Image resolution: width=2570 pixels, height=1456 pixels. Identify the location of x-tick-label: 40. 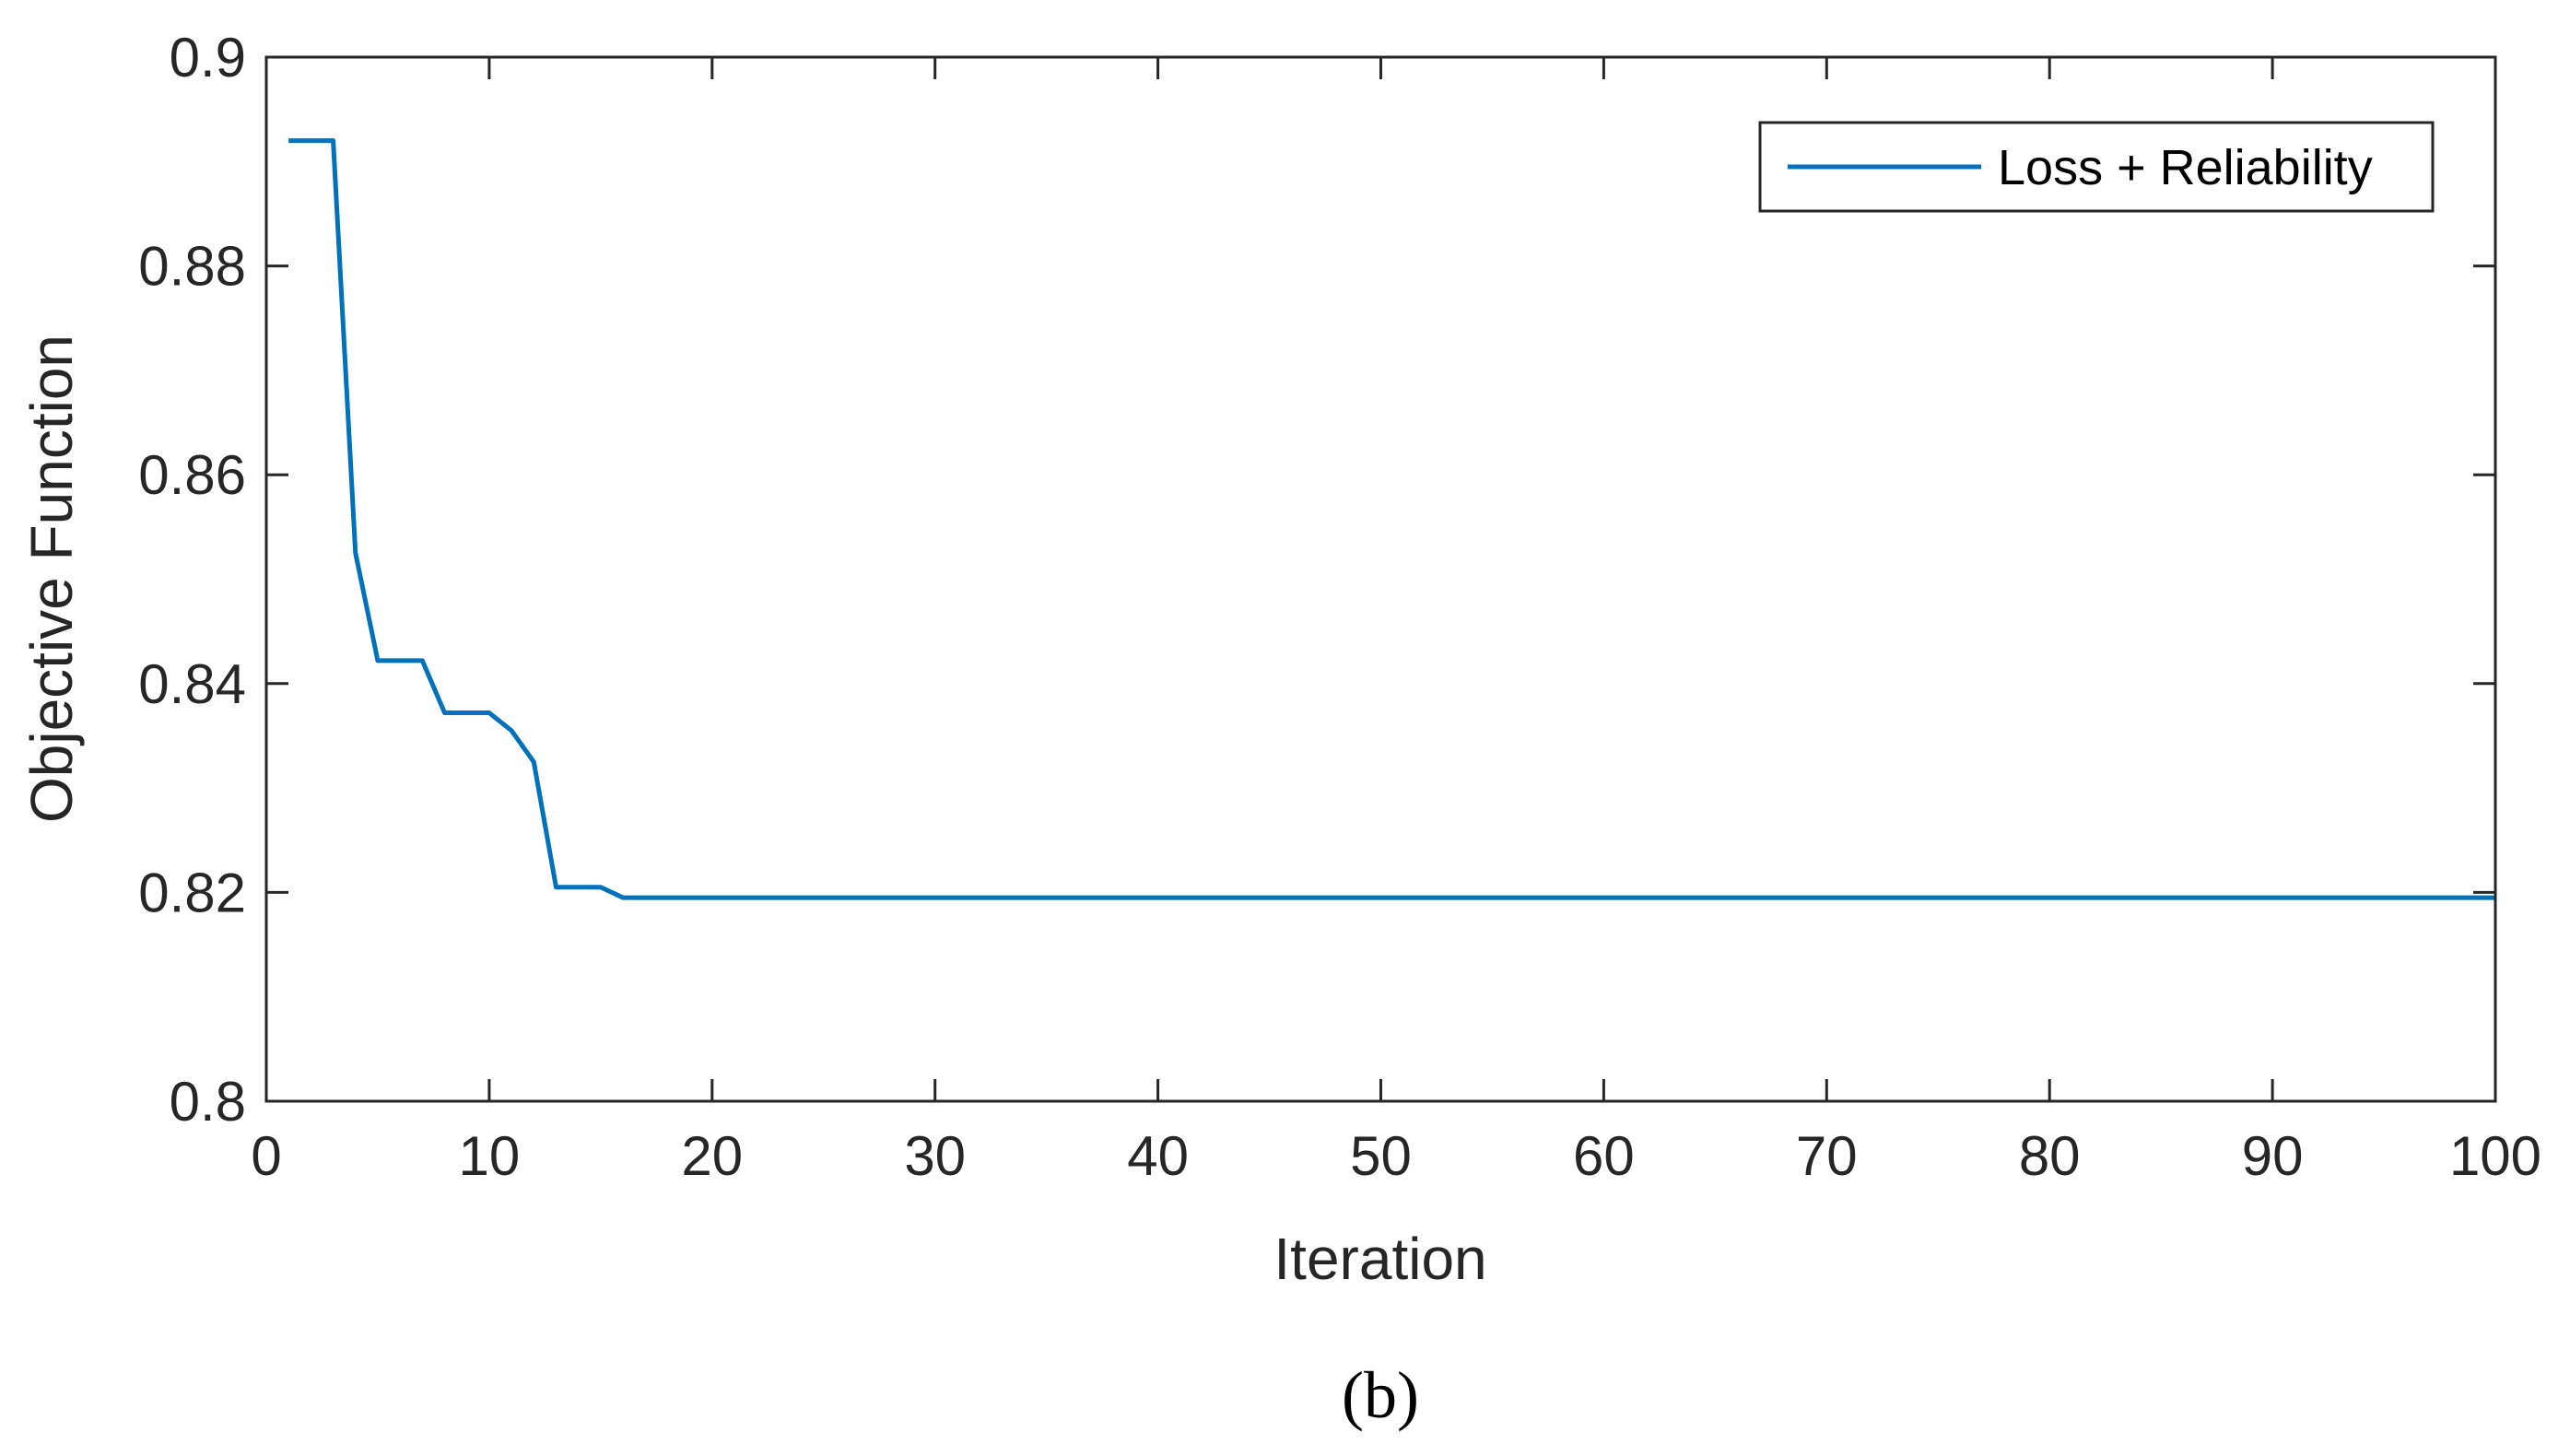
(1158, 1156).